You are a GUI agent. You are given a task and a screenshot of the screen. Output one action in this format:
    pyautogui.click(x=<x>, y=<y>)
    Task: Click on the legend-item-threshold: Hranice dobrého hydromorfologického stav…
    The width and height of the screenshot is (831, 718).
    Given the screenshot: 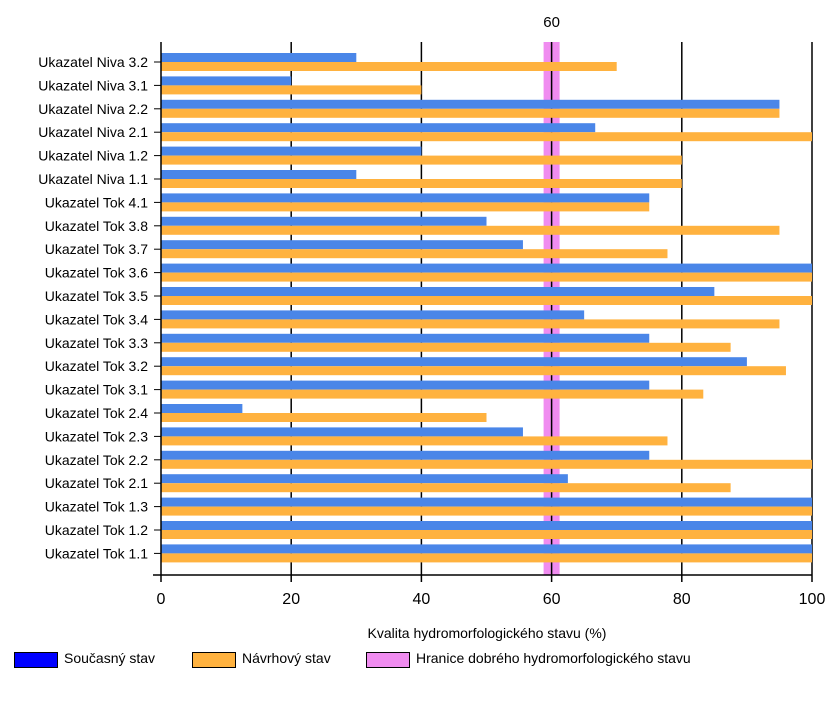 What is the action you would take?
    pyautogui.click(x=546, y=659)
    